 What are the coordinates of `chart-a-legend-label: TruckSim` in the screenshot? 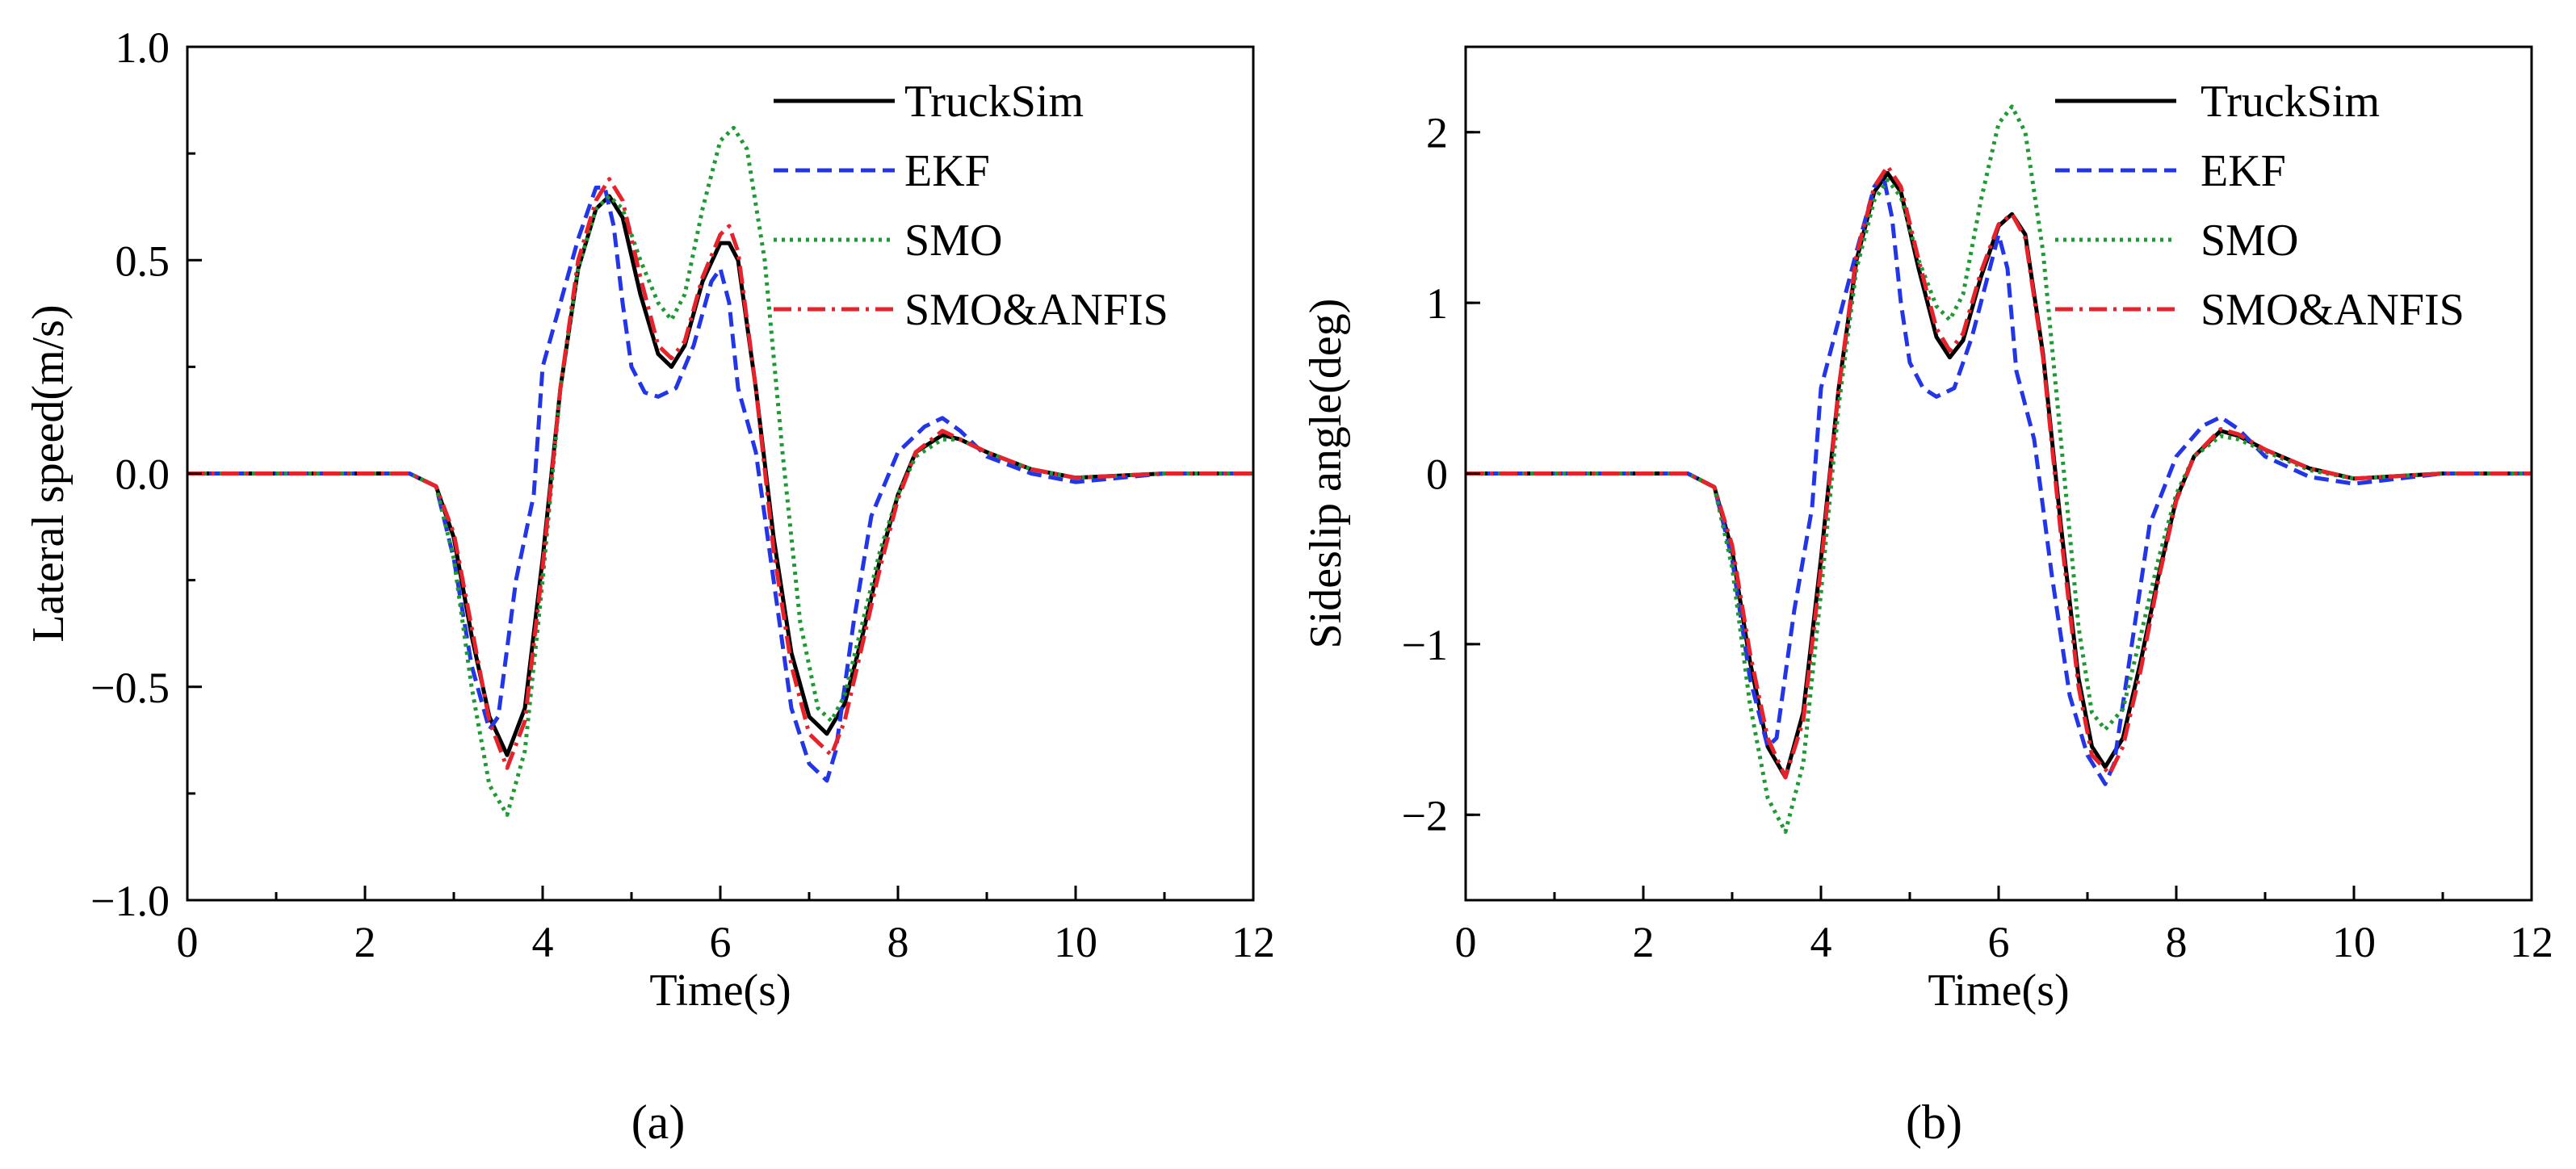 It's located at (994, 102).